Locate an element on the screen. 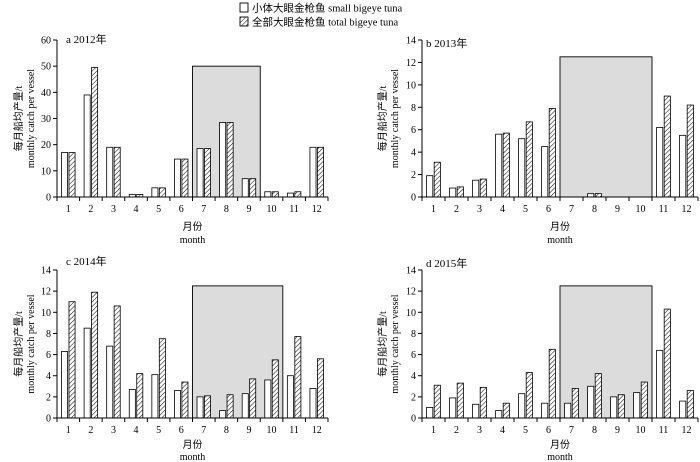 The width and height of the screenshot is (700, 462). y-axis-title: monthly catch per vessel is located at coordinates (31, 343).